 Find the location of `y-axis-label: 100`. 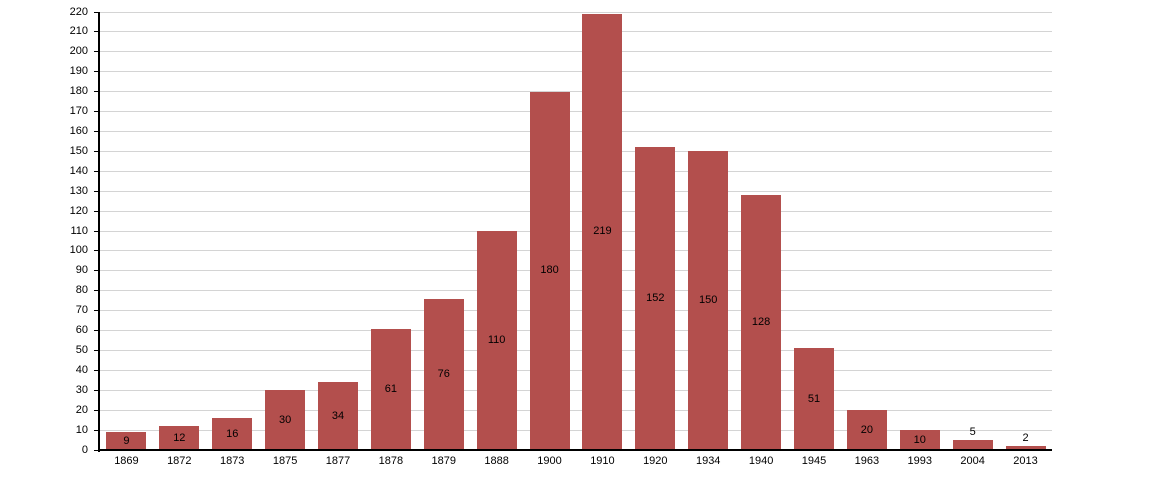

y-axis-label: 100 is located at coordinates (78, 250).